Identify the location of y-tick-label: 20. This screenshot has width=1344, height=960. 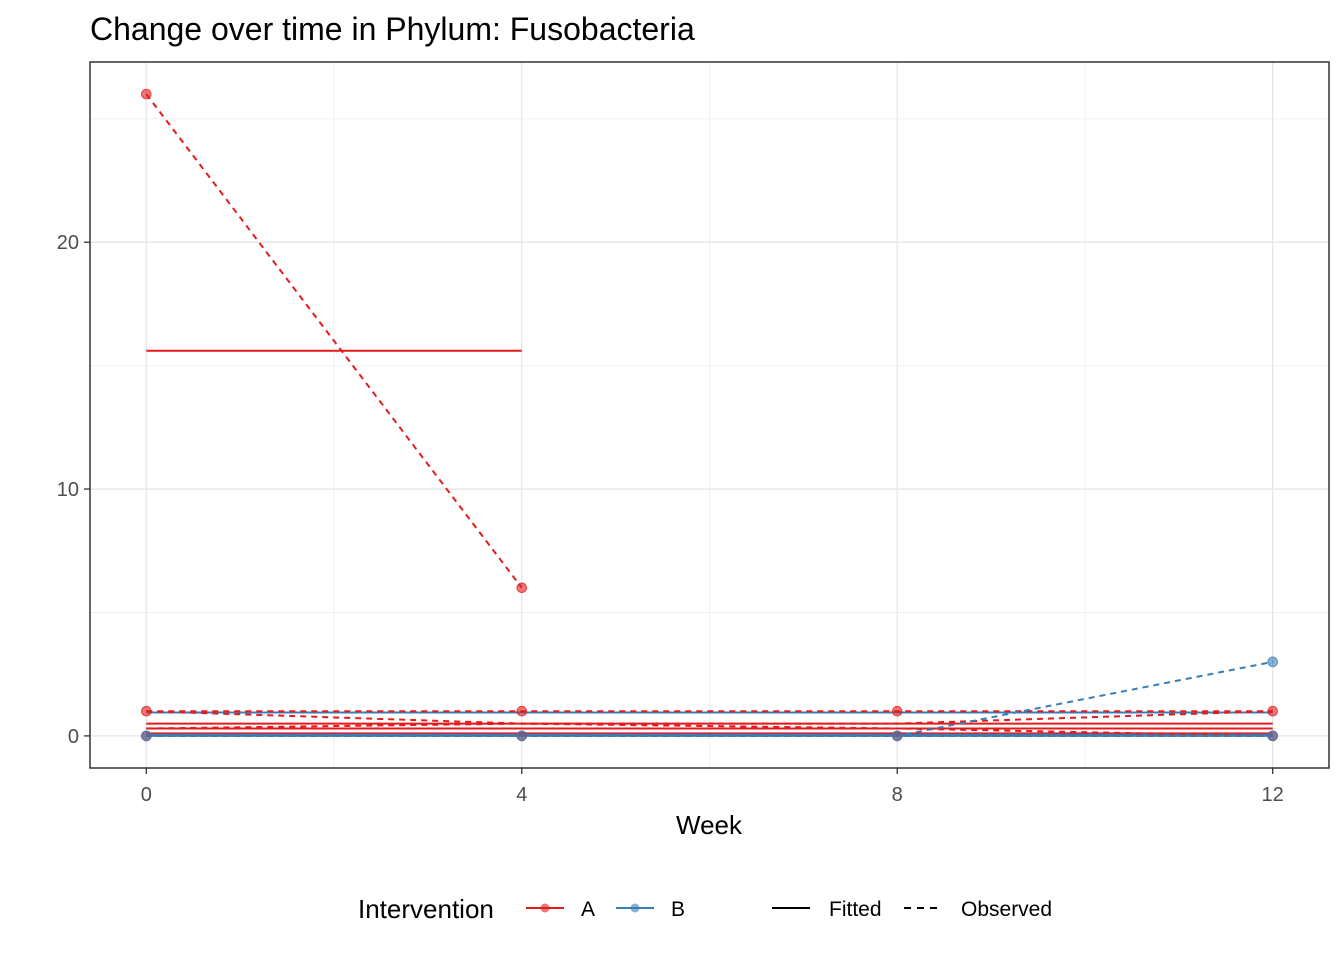
(68, 243).